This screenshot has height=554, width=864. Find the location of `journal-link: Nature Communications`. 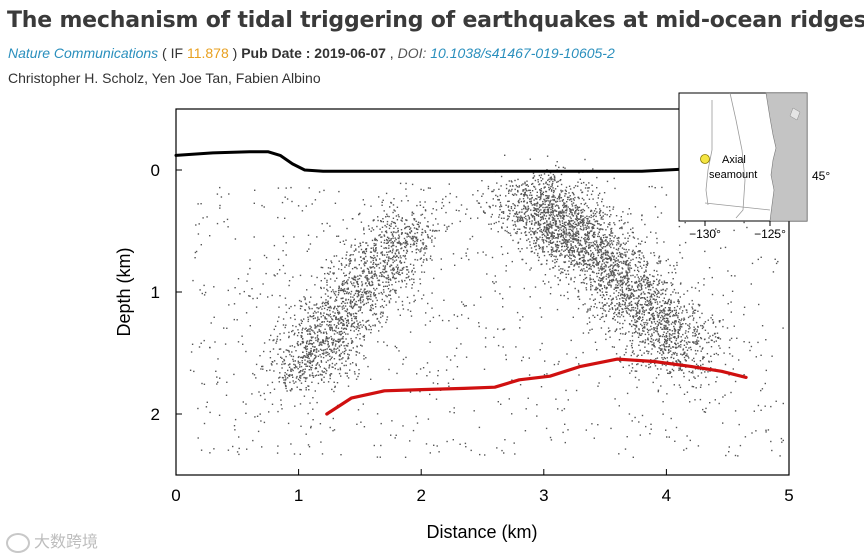

journal-link: Nature Communications is located at coordinates (83, 53).